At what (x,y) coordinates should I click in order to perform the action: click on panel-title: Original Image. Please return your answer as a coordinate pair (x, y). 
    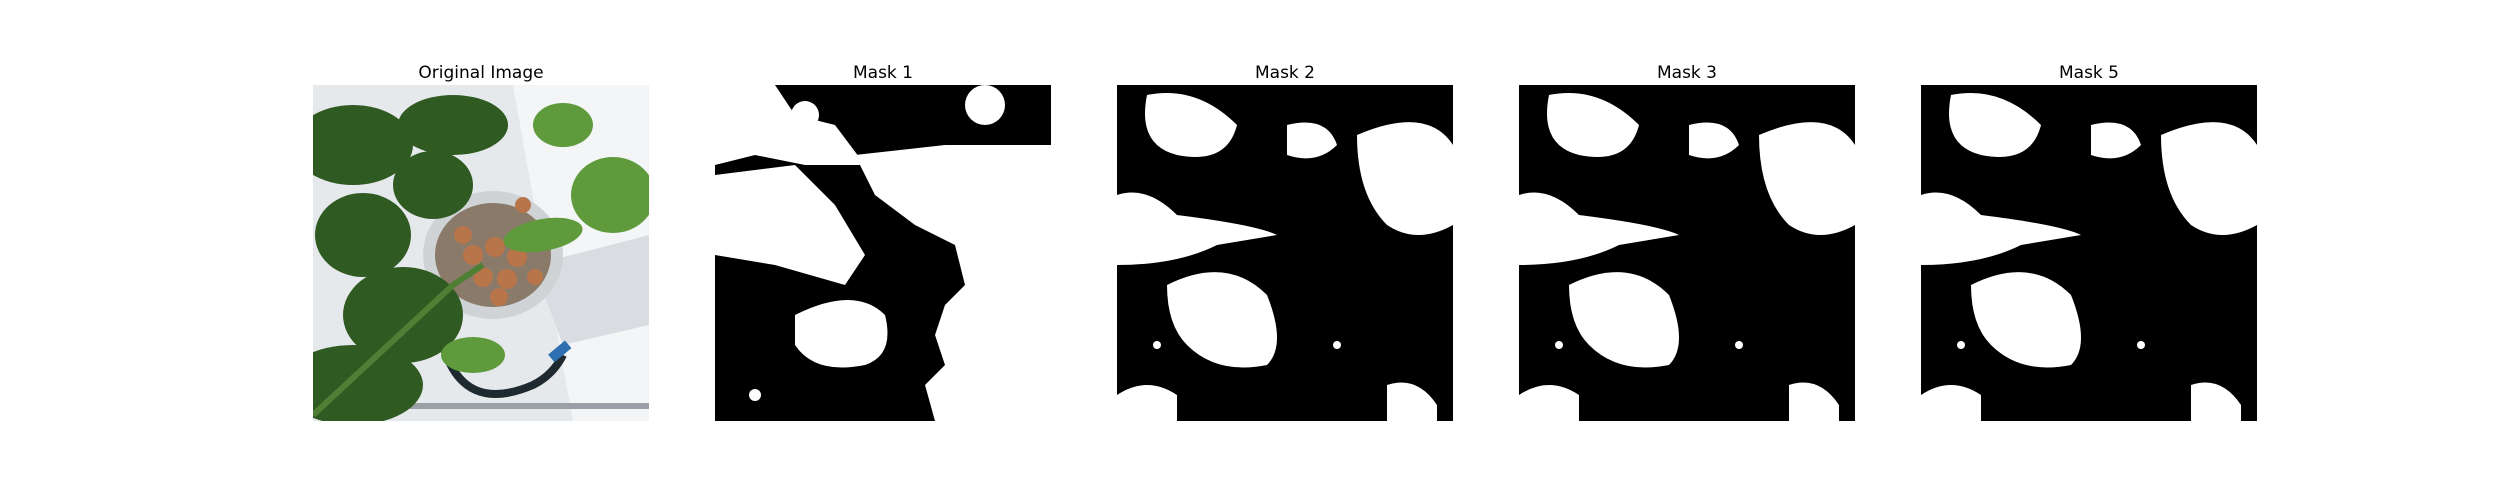
    Looking at the image, I should click on (481, 73).